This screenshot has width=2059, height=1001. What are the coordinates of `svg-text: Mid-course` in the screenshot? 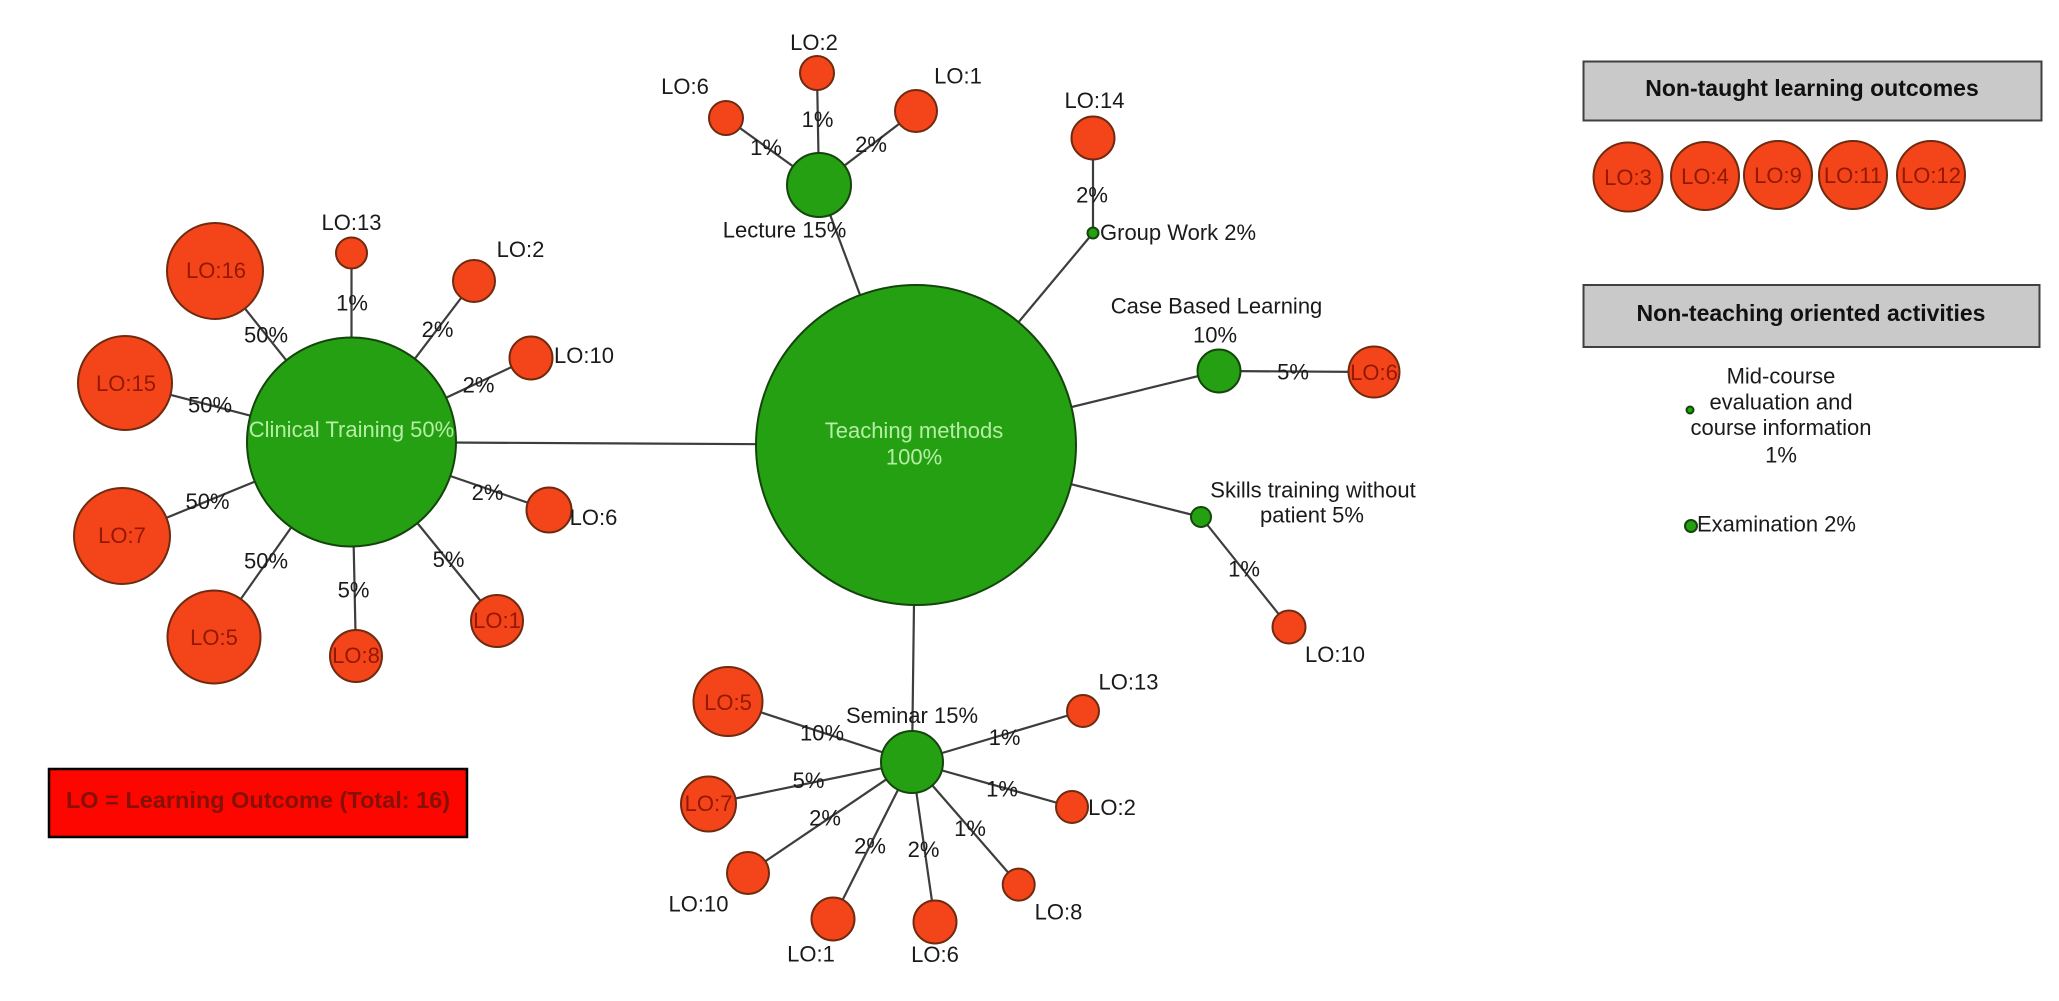 It's located at (1781, 376).